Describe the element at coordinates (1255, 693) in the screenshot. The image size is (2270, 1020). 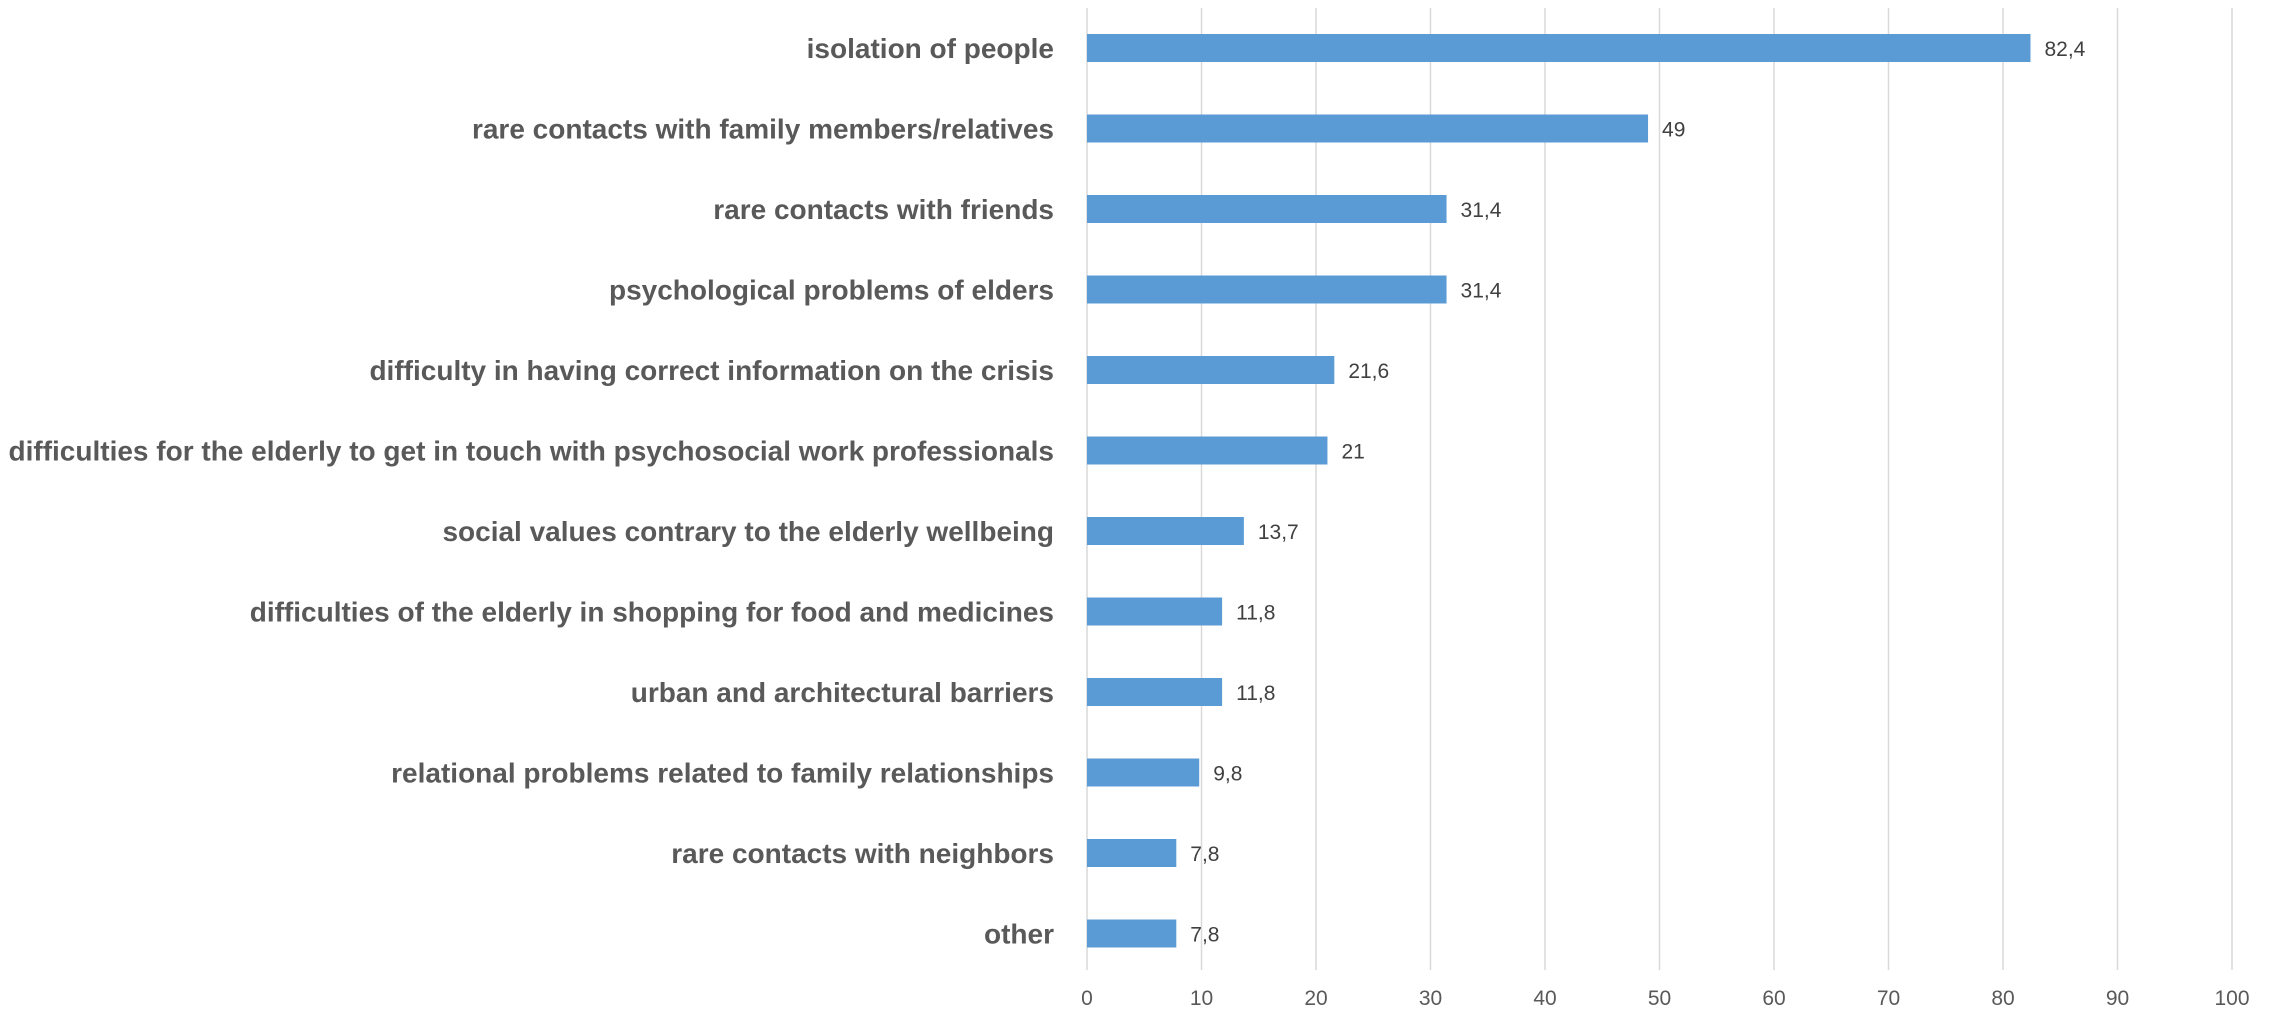
I see `data-label-8: 11,8` at that location.